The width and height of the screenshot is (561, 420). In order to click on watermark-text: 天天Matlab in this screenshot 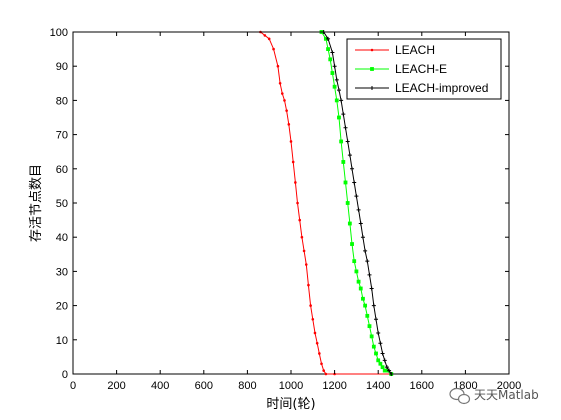, I will do `click(506, 395)`.